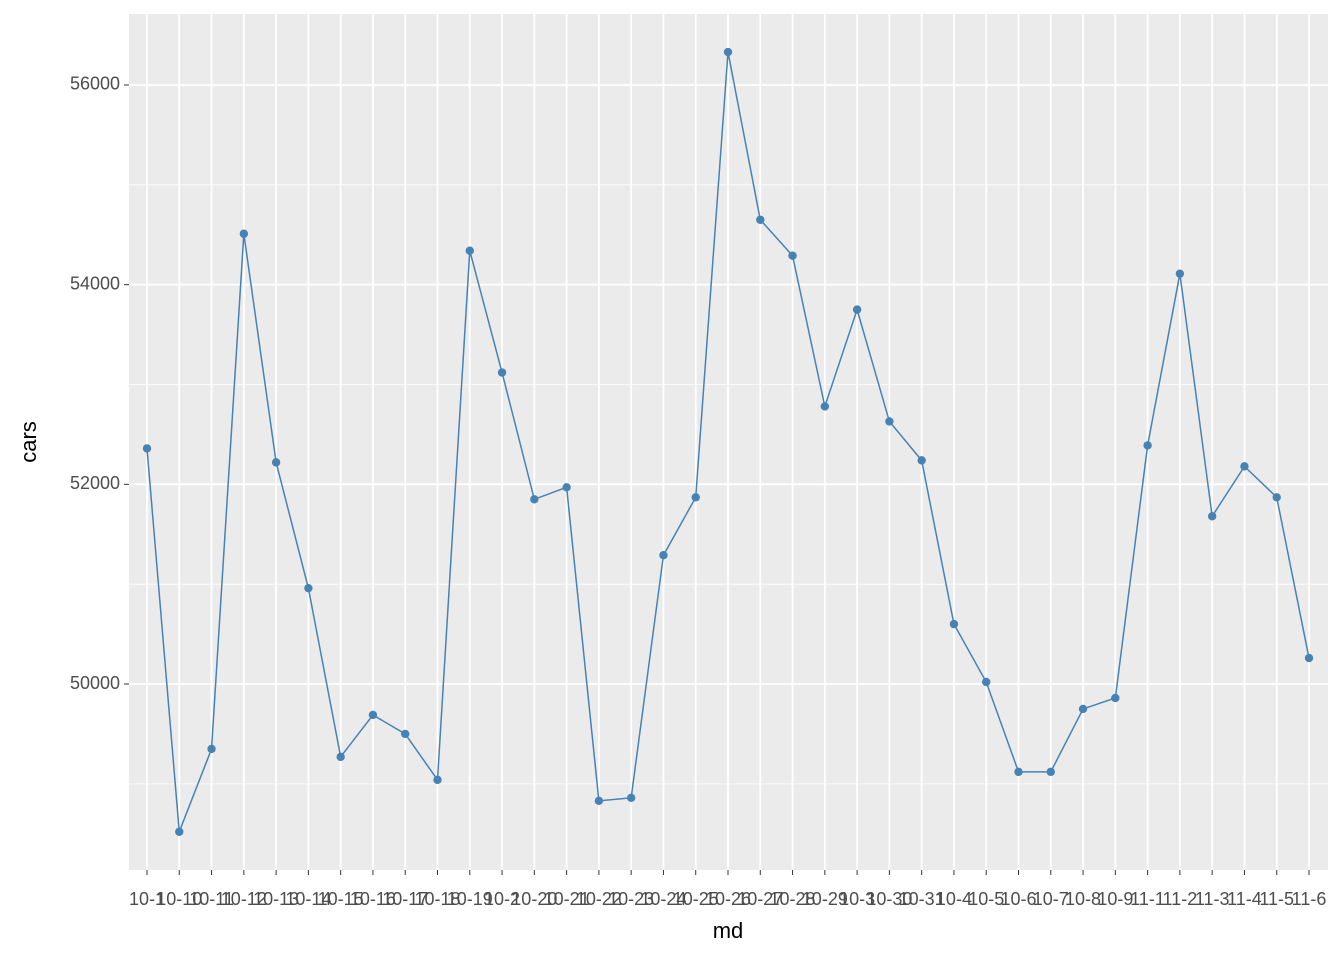 The image size is (1344, 960). I want to click on x-tick-label: 10-29, so click(825, 899).